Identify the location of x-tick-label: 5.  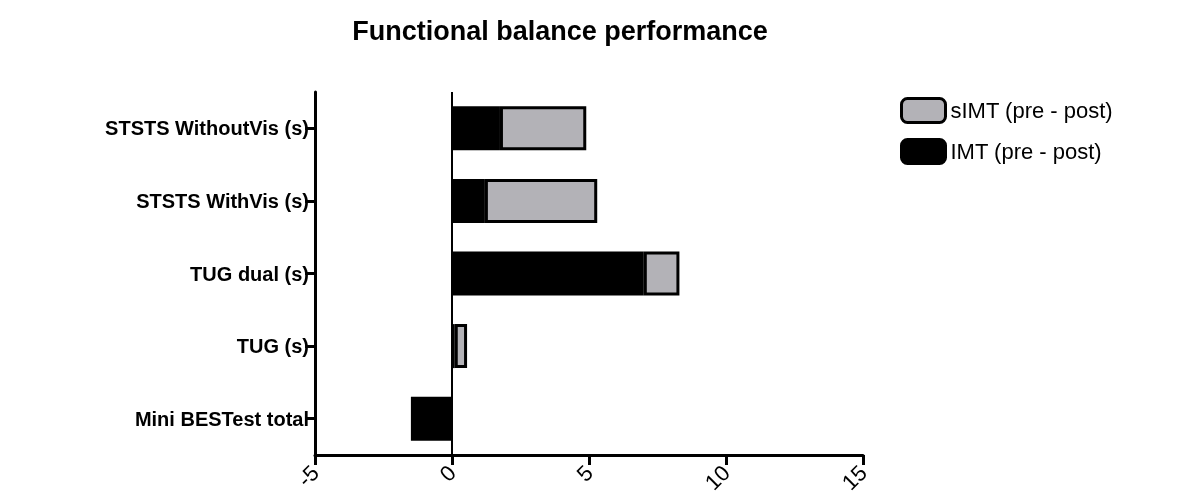
(584, 473).